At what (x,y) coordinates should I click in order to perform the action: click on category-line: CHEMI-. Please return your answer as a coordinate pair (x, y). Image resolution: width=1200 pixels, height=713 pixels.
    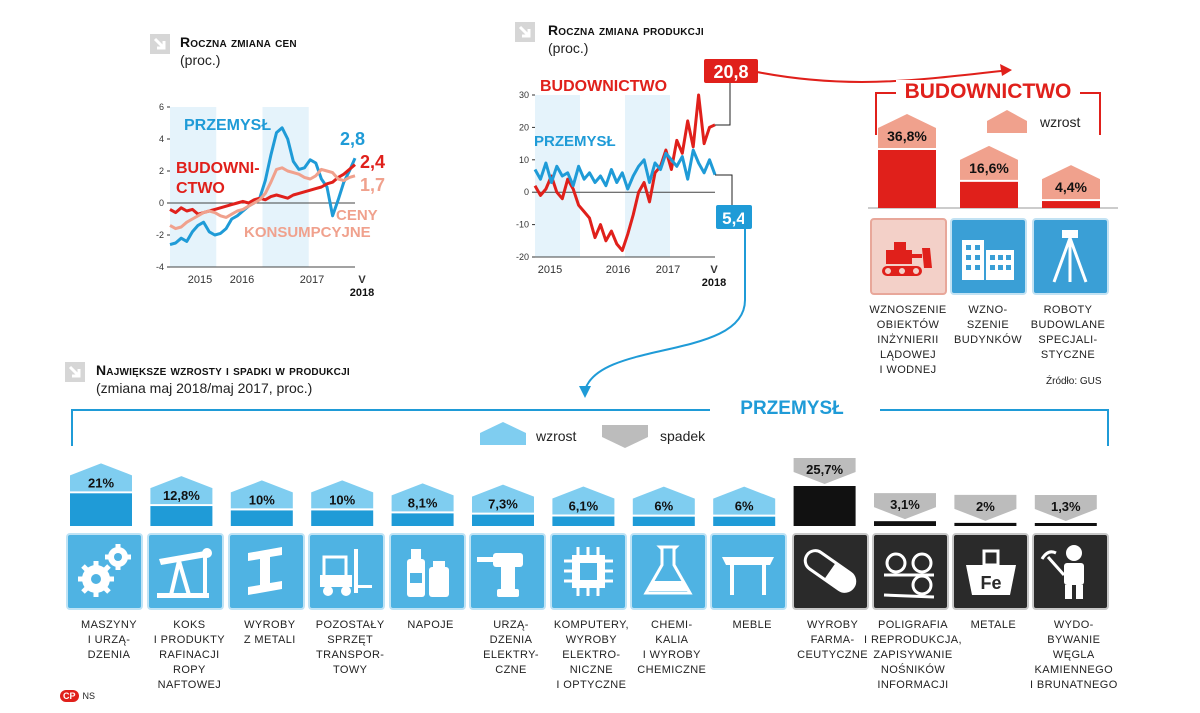
    Looking at the image, I should click on (672, 625).